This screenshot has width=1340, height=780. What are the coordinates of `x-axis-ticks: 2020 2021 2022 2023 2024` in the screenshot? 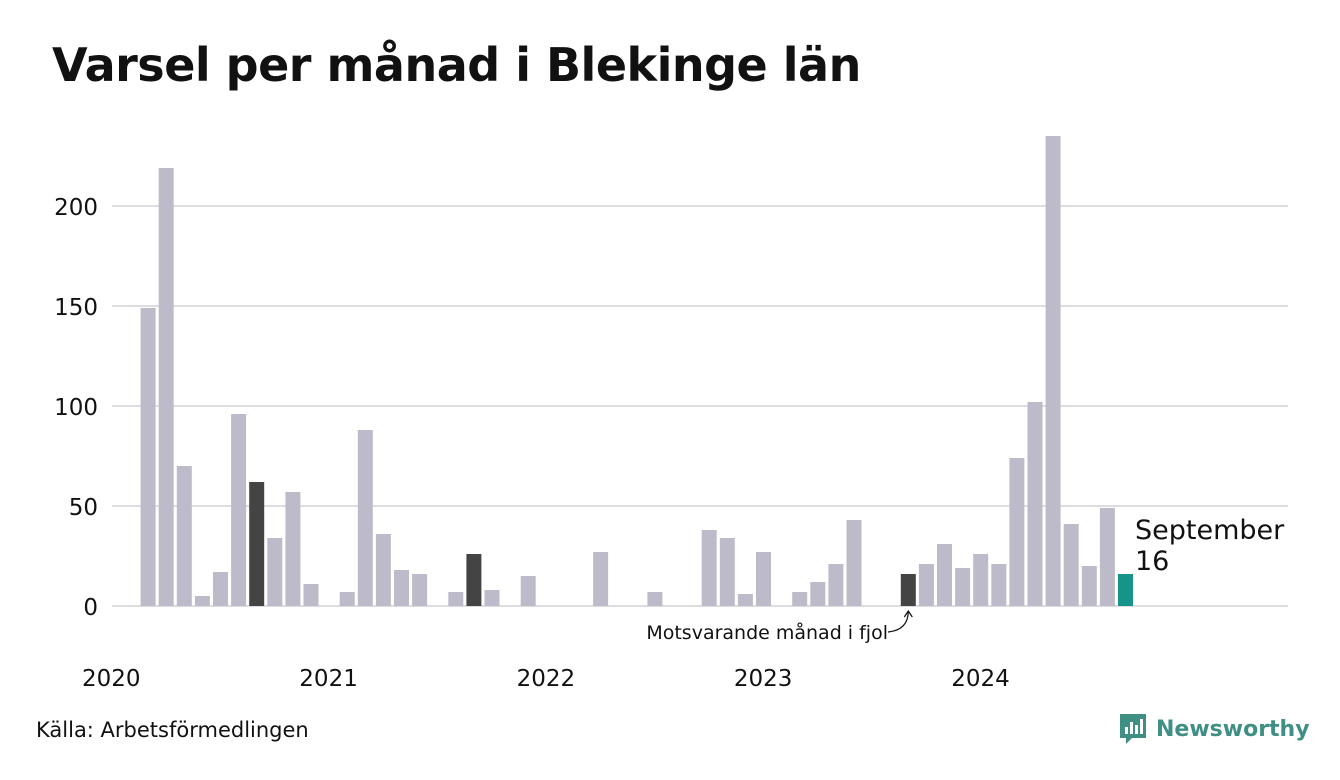 It's located at (546, 679).